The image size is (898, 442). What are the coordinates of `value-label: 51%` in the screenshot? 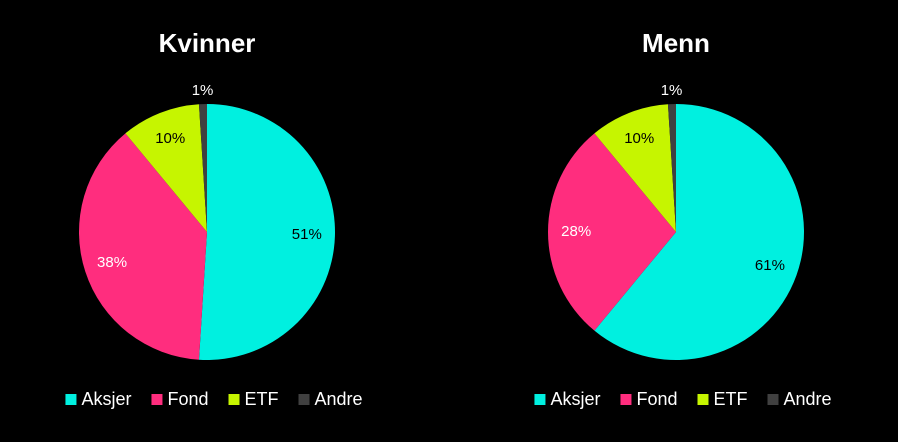 It's located at (307, 234).